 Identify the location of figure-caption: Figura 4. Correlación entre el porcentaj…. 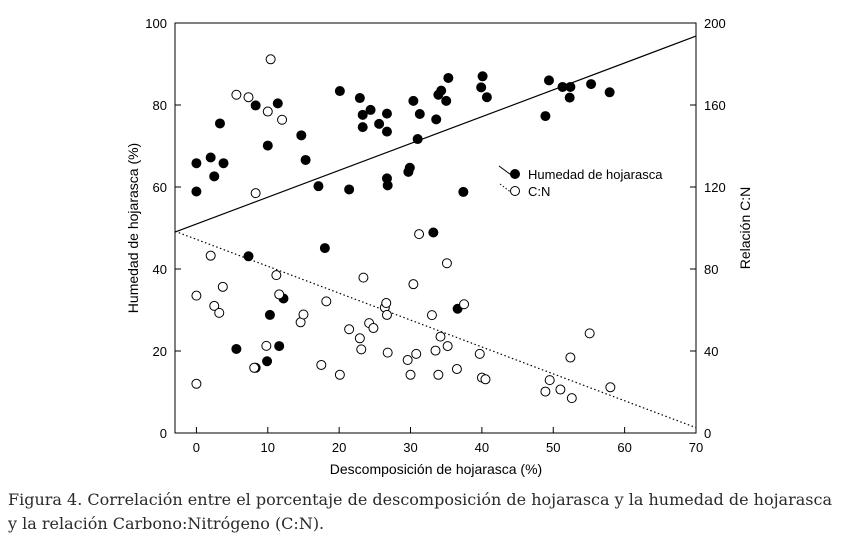
(431, 512).